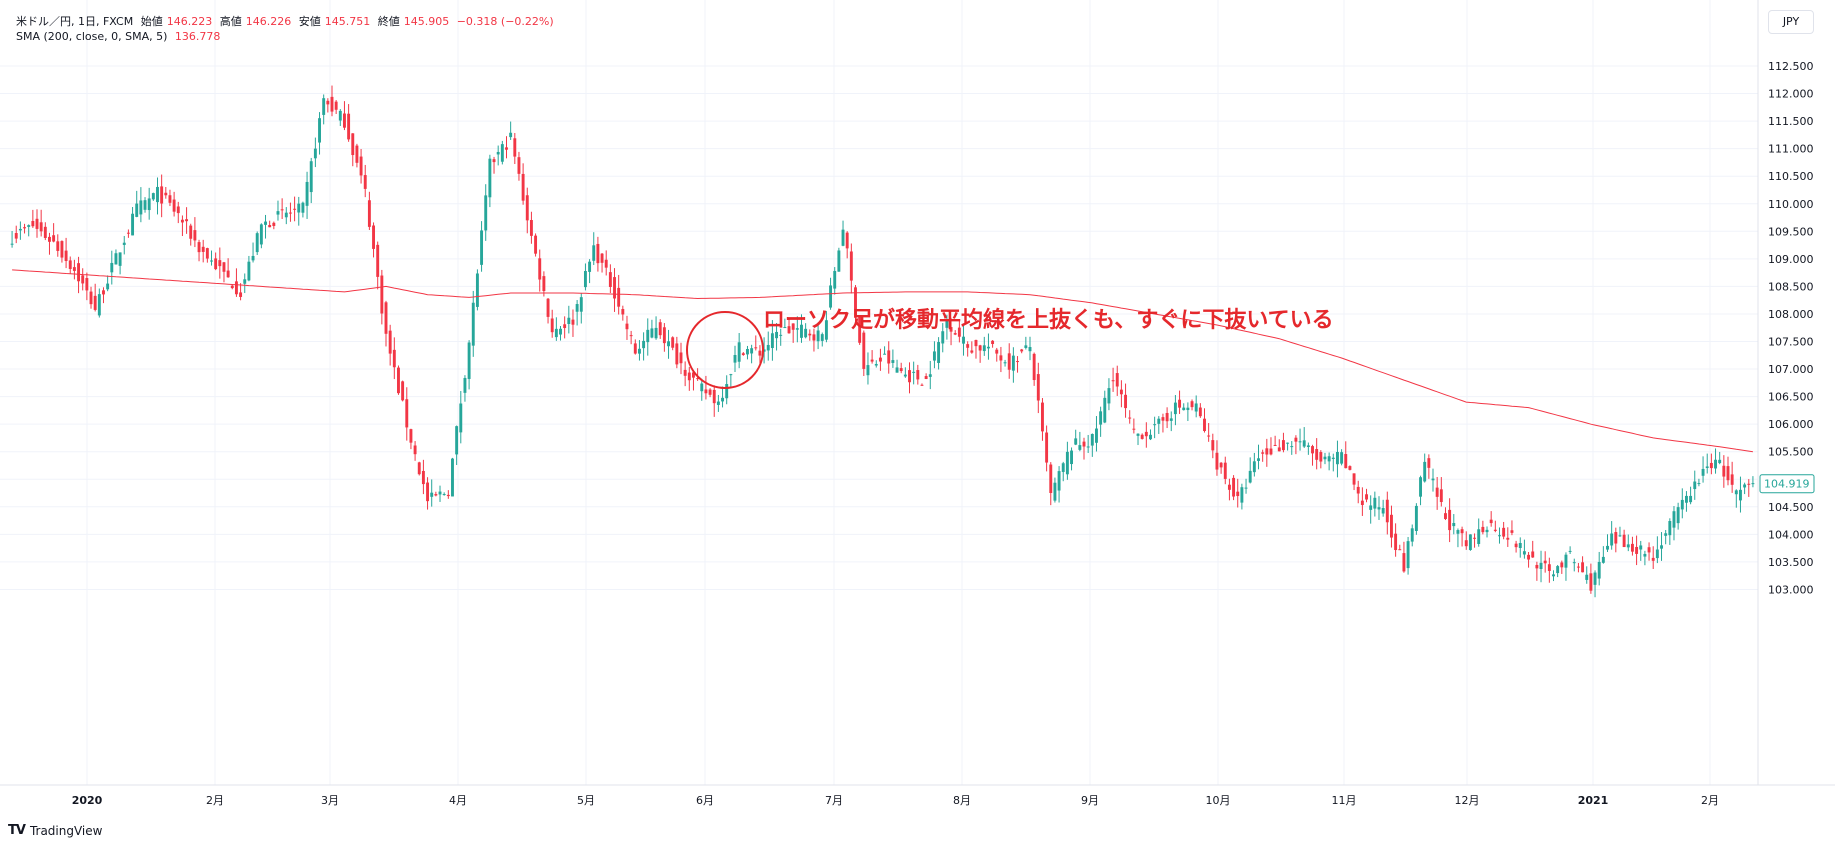 The height and width of the screenshot is (847, 1835). Describe the element at coordinates (1791, 22) in the screenshot. I see `currency-button: JPY` at that location.